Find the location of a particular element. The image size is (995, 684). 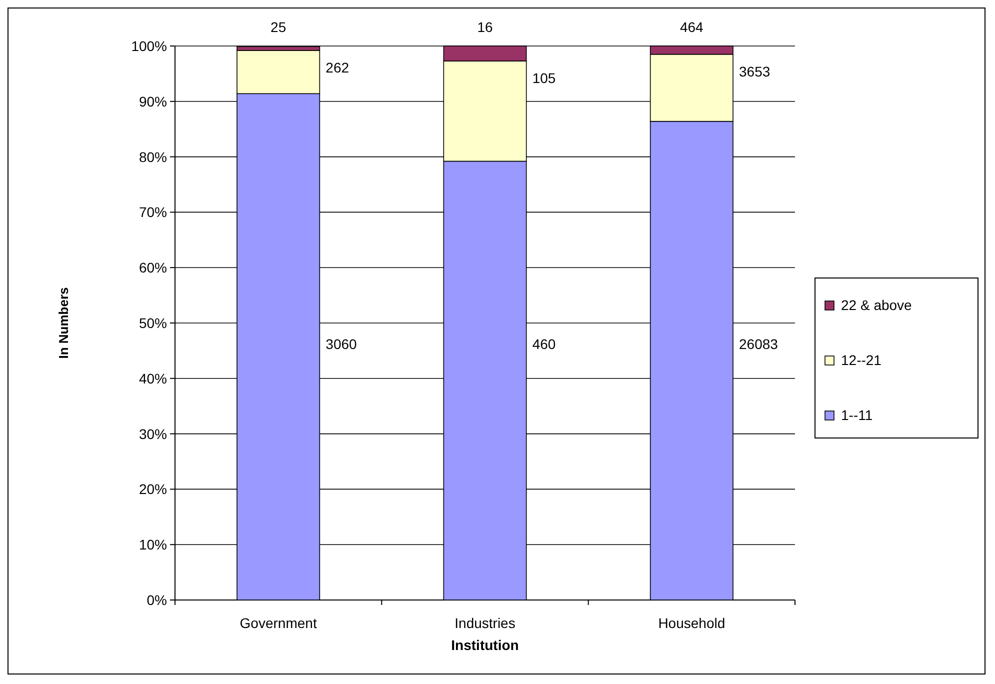

legend-label: 1--11 is located at coordinates (857, 415).